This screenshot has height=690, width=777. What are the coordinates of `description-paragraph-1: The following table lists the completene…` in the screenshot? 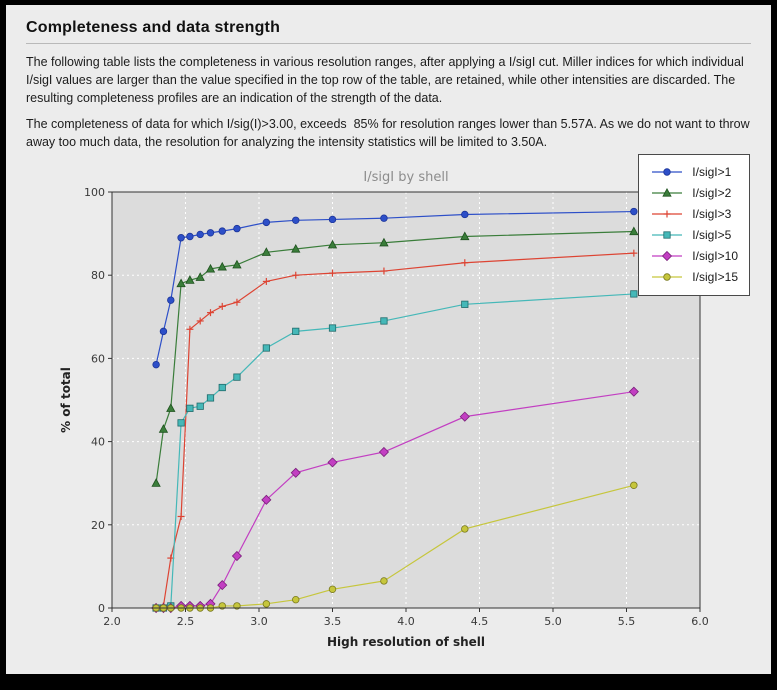 It's located at (387, 80).